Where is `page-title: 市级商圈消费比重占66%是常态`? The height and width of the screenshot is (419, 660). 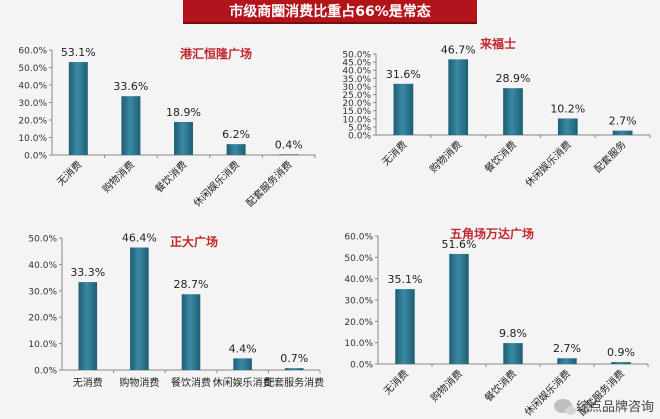 page-title: 市级商圈消费比重占66%是常态 is located at coordinates (330, 12).